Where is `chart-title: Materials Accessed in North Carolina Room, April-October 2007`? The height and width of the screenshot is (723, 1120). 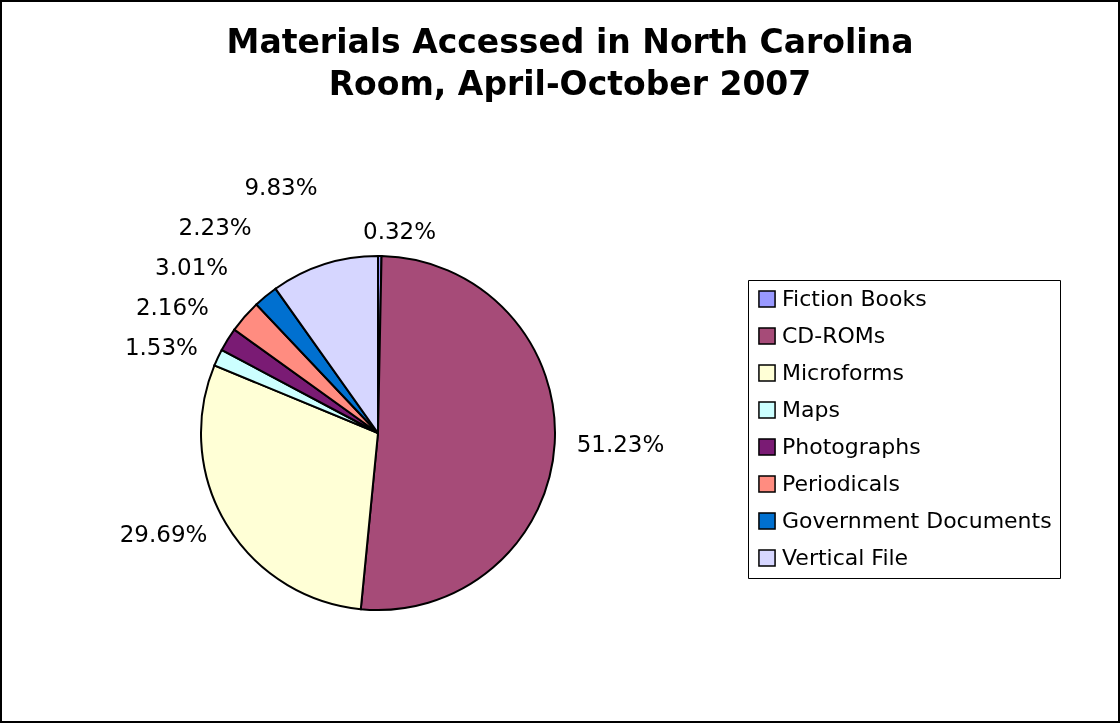 chart-title: Materials Accessed in North Carolina Room, April-October 2007 is located at coordinates (570, 62).